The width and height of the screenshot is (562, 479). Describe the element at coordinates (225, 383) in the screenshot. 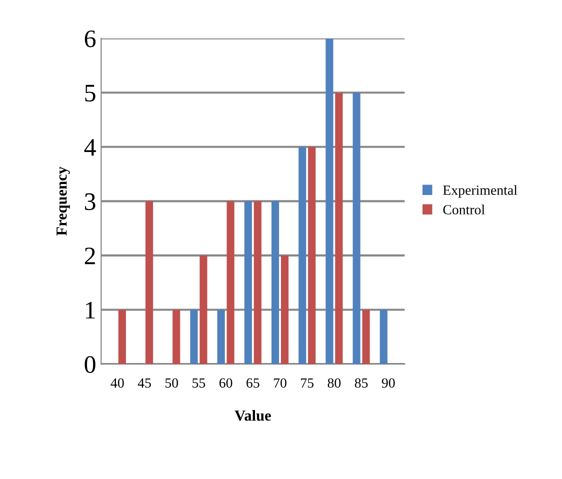

I see `x-tick-label: 60` at that location.